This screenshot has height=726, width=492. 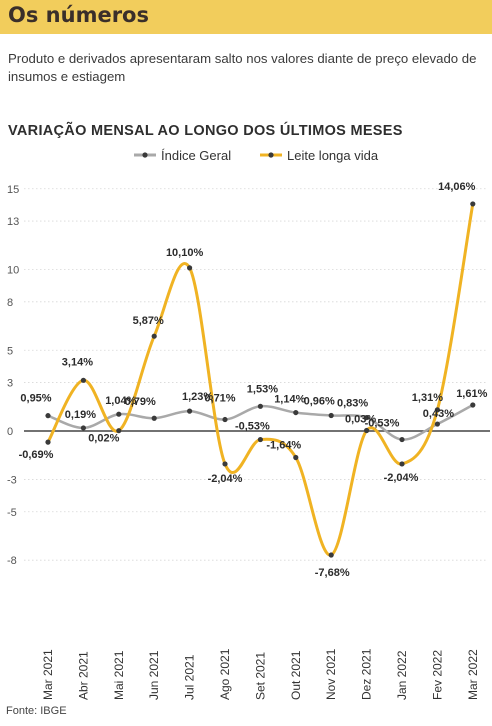 What do you see at coordinates (48, 674) in the screenshot?
I see `x-tick-label: Mar 2021` at bounding box center [48, 674].